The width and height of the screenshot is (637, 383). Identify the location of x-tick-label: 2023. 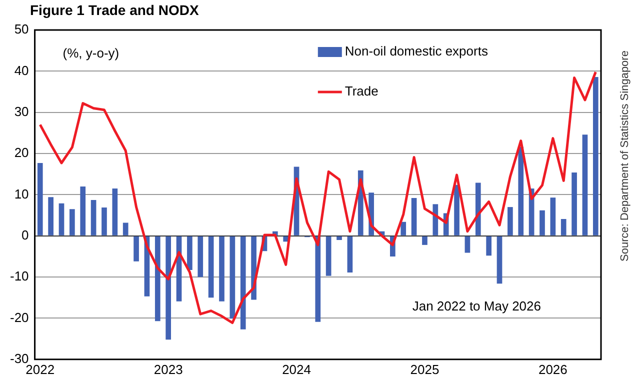
(168, 369).